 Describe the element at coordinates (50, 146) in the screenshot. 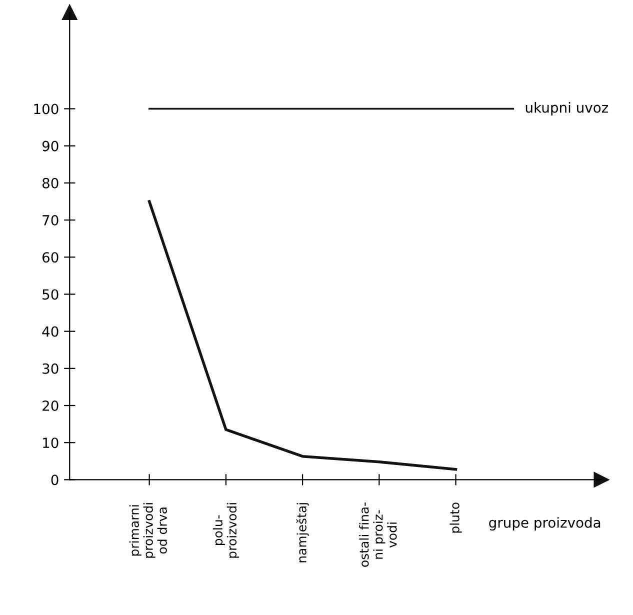

I see `y-tick-label: 90` at that location.